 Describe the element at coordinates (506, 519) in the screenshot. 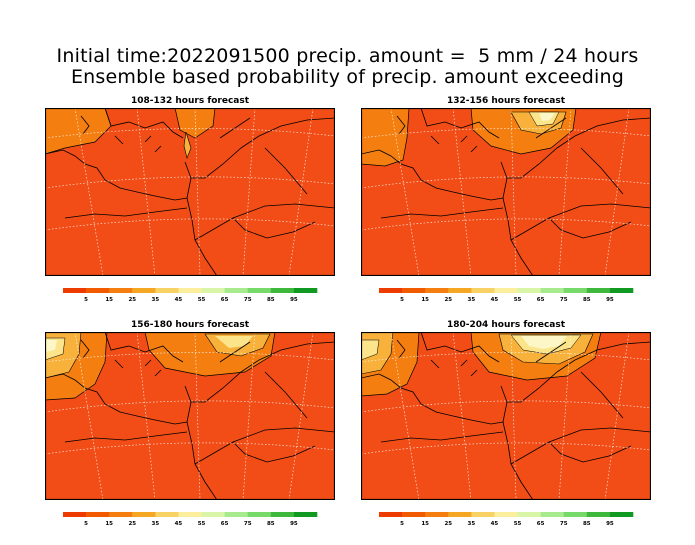

I see `colorbar-panel-4: 5 15 25 35 45 55 65 75 85 95` at that location.